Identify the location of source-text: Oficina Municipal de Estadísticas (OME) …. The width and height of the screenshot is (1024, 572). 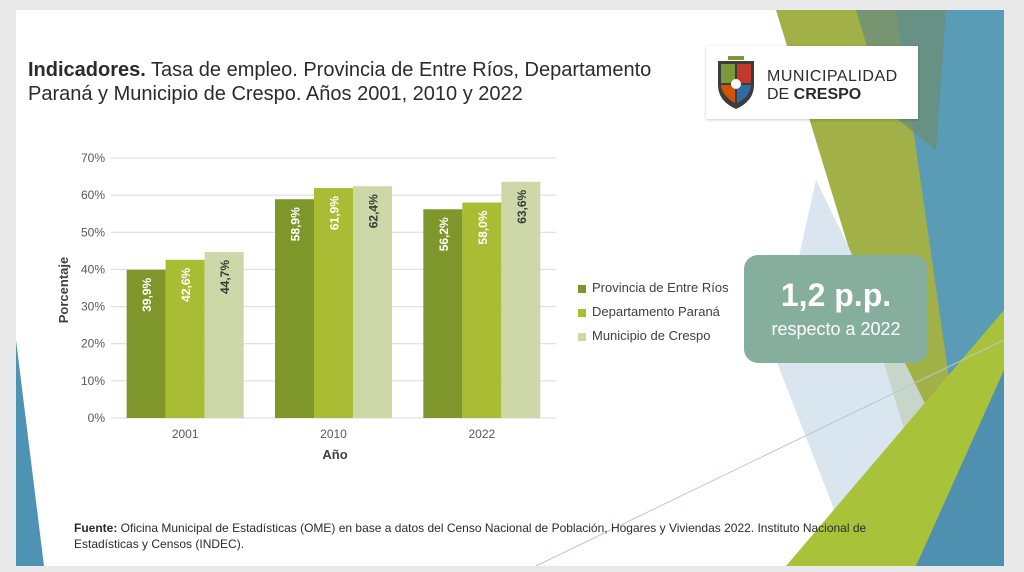
(470, 536).